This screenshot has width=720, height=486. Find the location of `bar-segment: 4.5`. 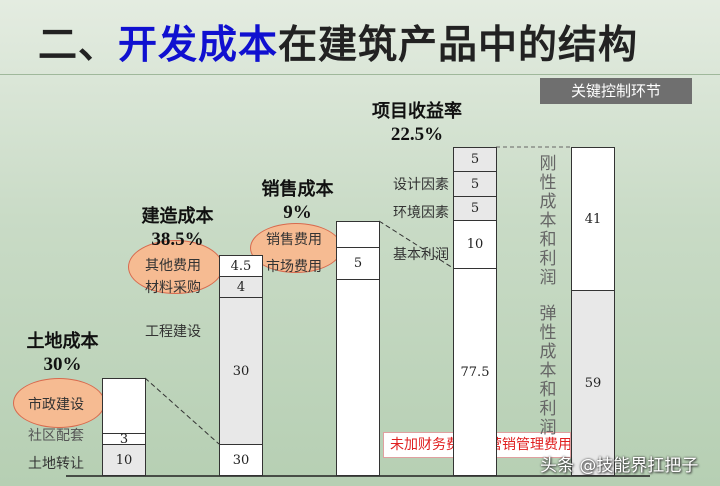

bar-segment: 4.5 is located at coordinates (241, 266).